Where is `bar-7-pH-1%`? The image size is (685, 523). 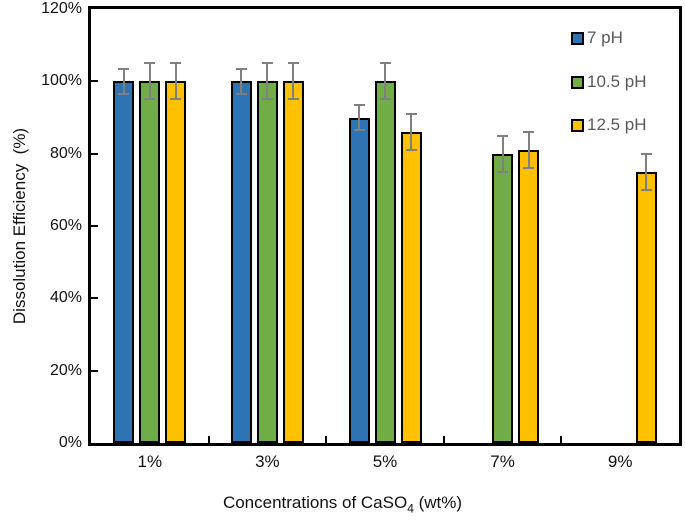
bar-7-pH-1% is located at coordinates (124, 262).